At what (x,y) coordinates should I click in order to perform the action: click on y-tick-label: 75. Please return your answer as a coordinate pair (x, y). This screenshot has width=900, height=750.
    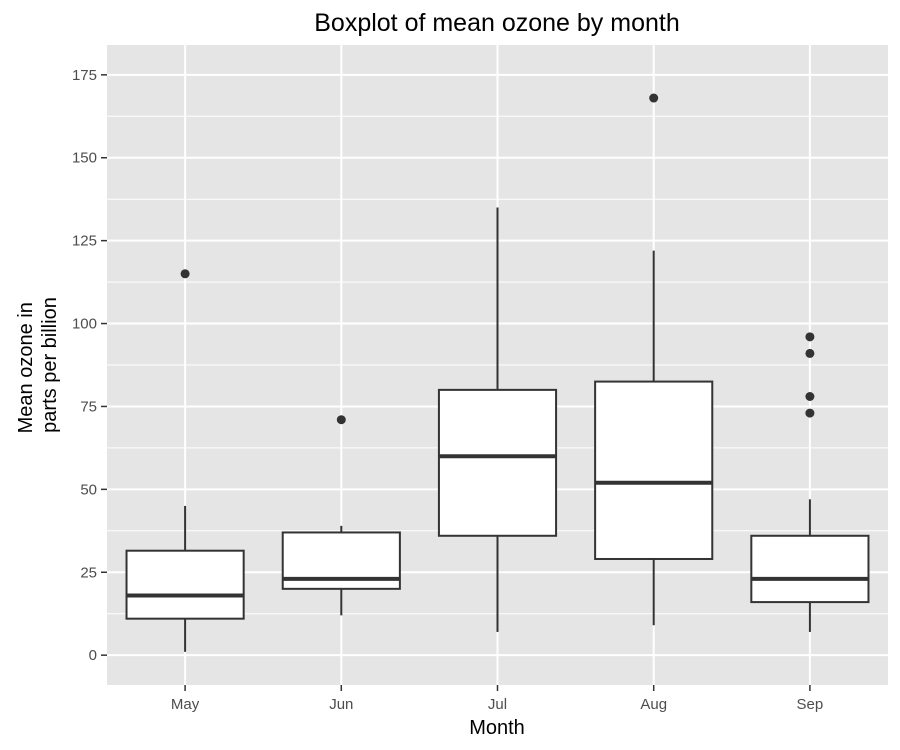
    Looking at the image, I should click on (88, 406).